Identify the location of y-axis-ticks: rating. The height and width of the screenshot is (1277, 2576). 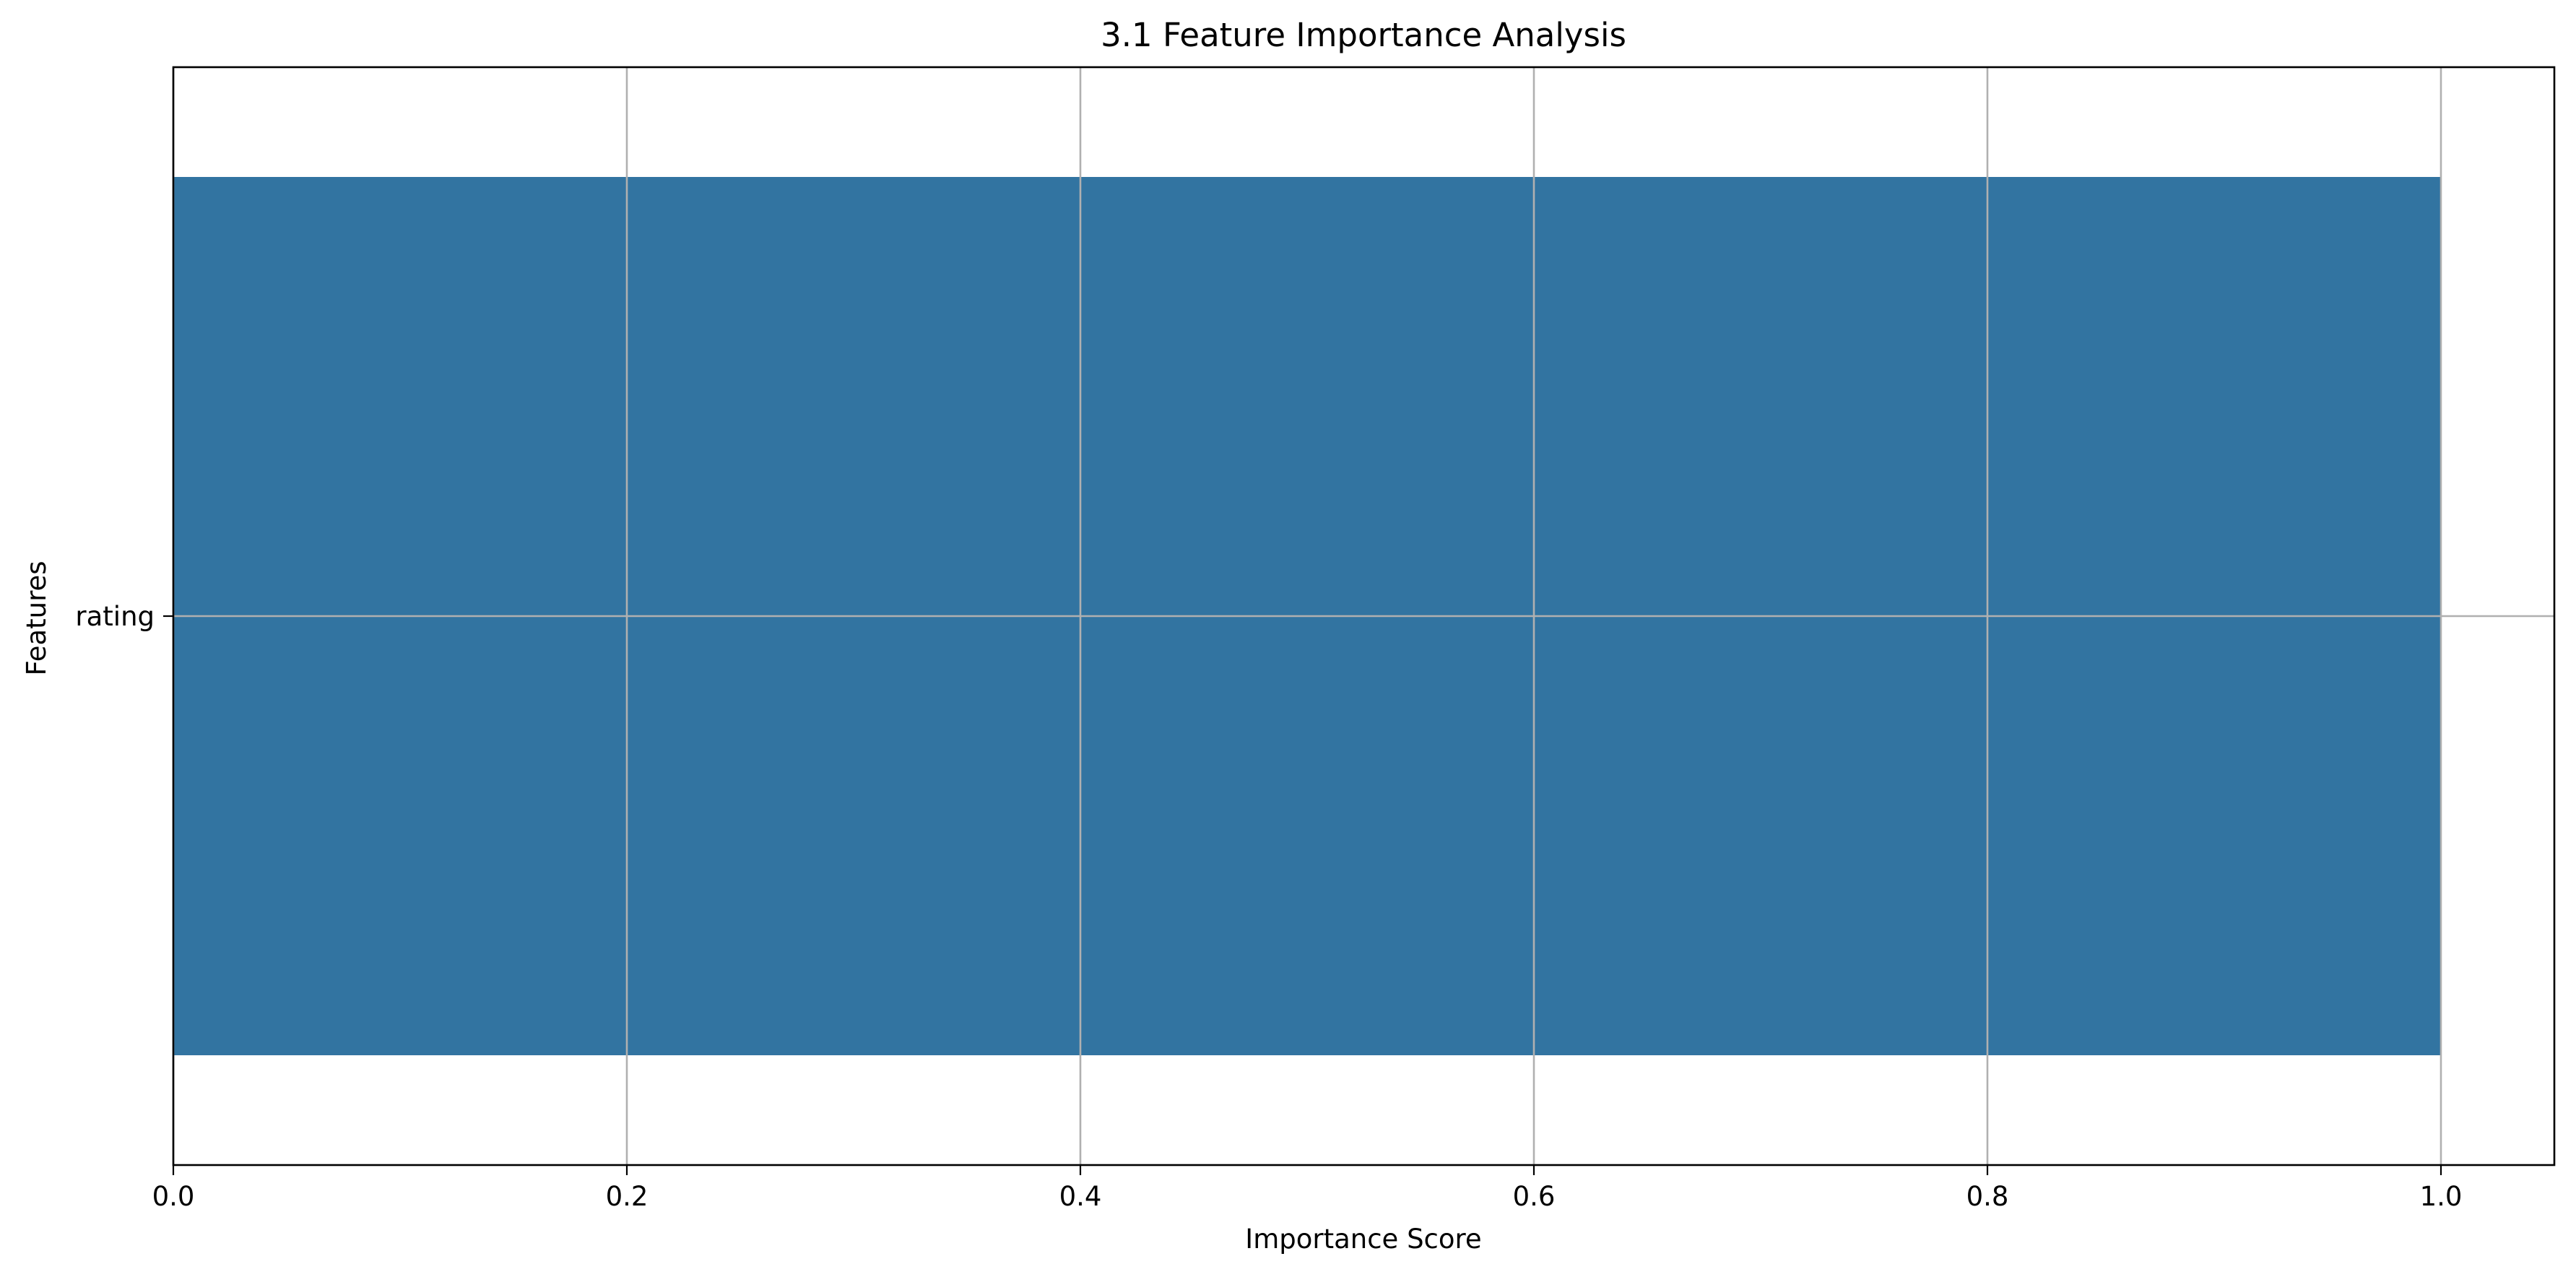
(124, 616).